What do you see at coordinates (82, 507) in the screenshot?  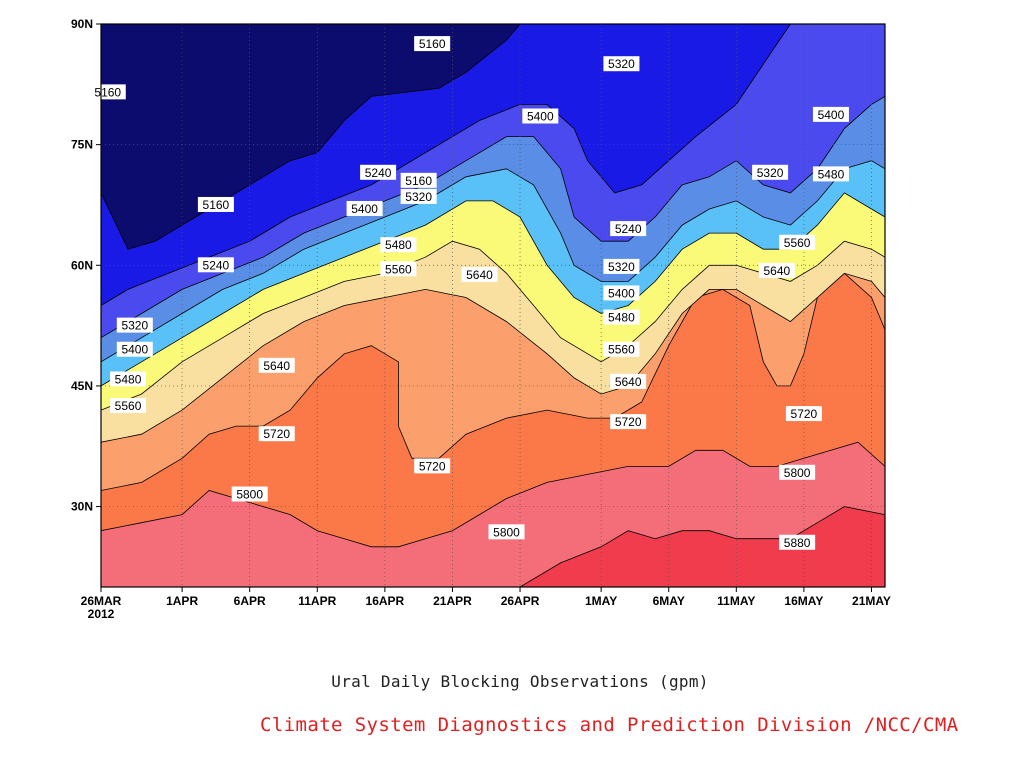 I see `y-tick-label: 30N` at bounding box center [82, 507].